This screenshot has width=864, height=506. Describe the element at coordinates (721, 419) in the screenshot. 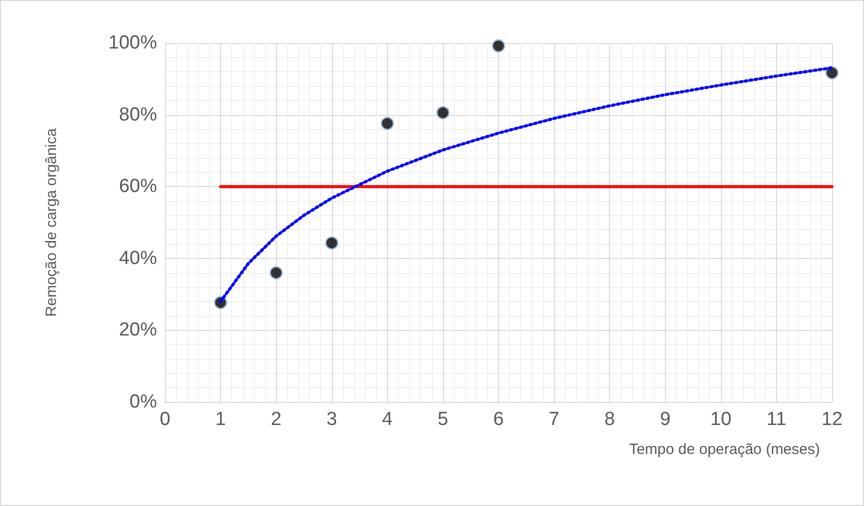

I see `x-tick-label: 10` at that location.